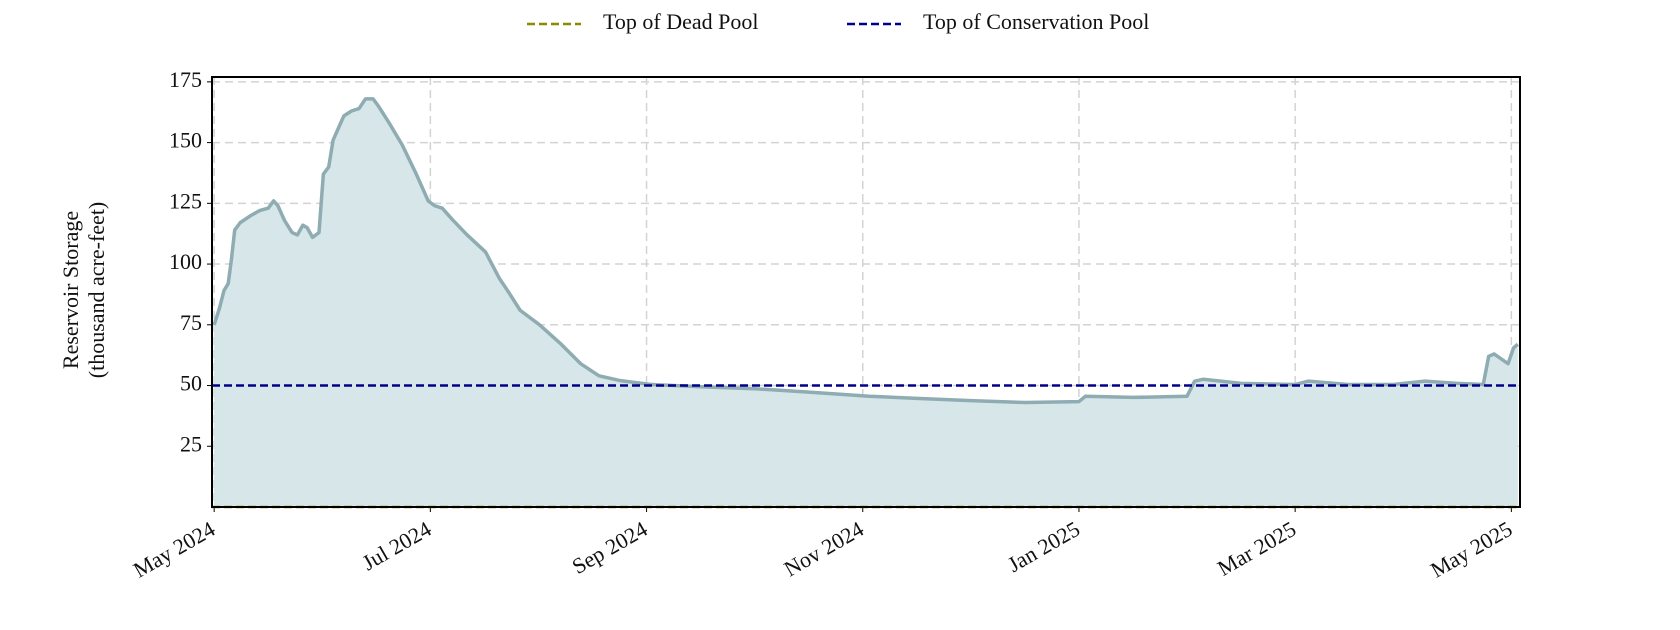 The width and height of the screenshot is (1680, 630). Describe the element at coordinates (185, 261) in the screenshot. I see `y-tick-label: 100` at that location.